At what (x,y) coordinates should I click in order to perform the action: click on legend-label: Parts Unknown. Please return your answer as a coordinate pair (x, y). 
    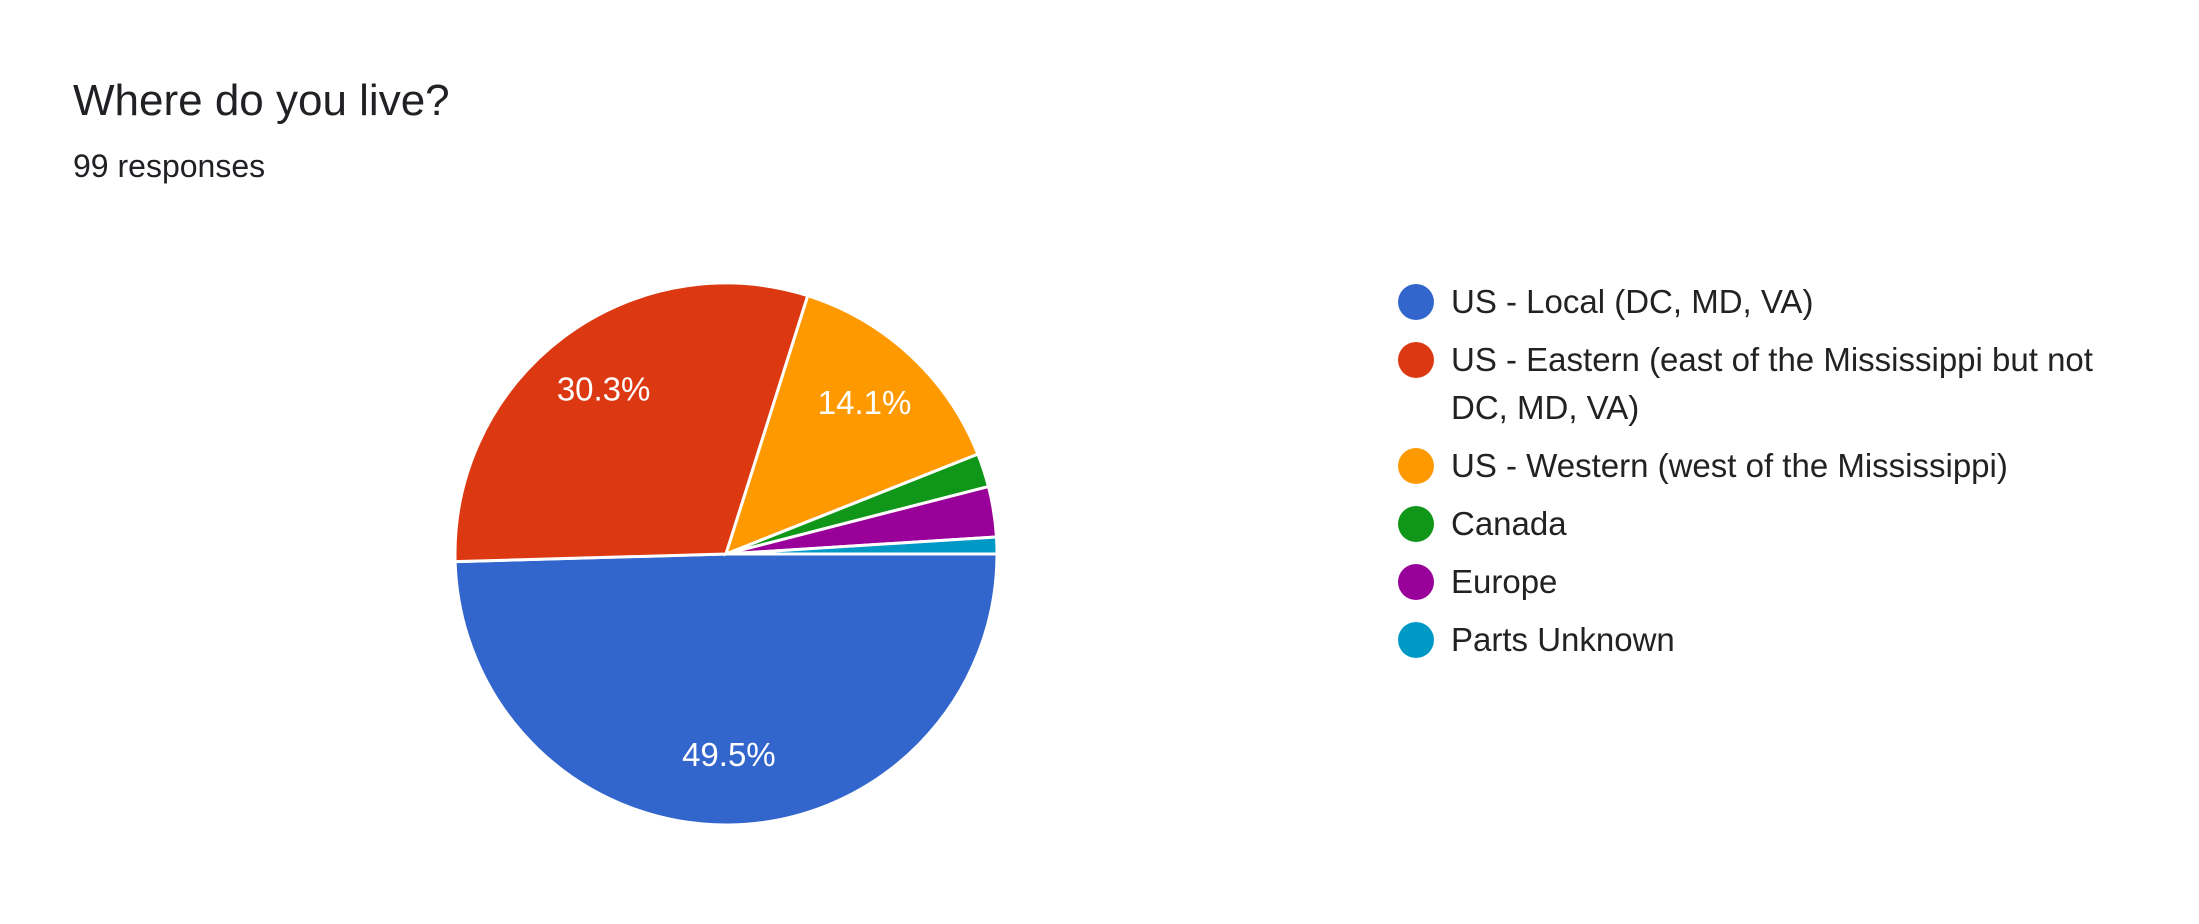
    Looking at the image, I should click on (1563, 639).